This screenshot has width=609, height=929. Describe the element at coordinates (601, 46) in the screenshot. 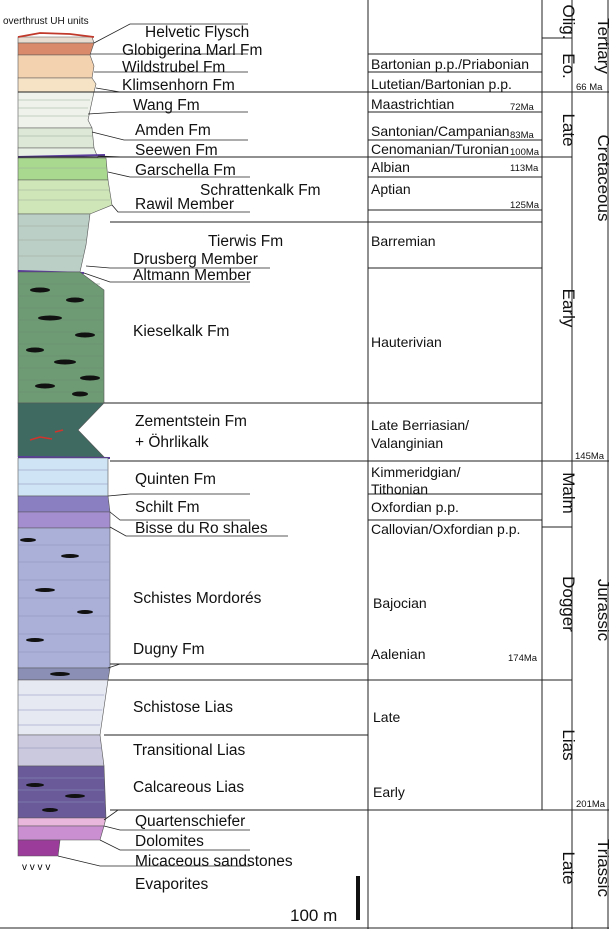

I see `period-label: Tertiary` at that location.